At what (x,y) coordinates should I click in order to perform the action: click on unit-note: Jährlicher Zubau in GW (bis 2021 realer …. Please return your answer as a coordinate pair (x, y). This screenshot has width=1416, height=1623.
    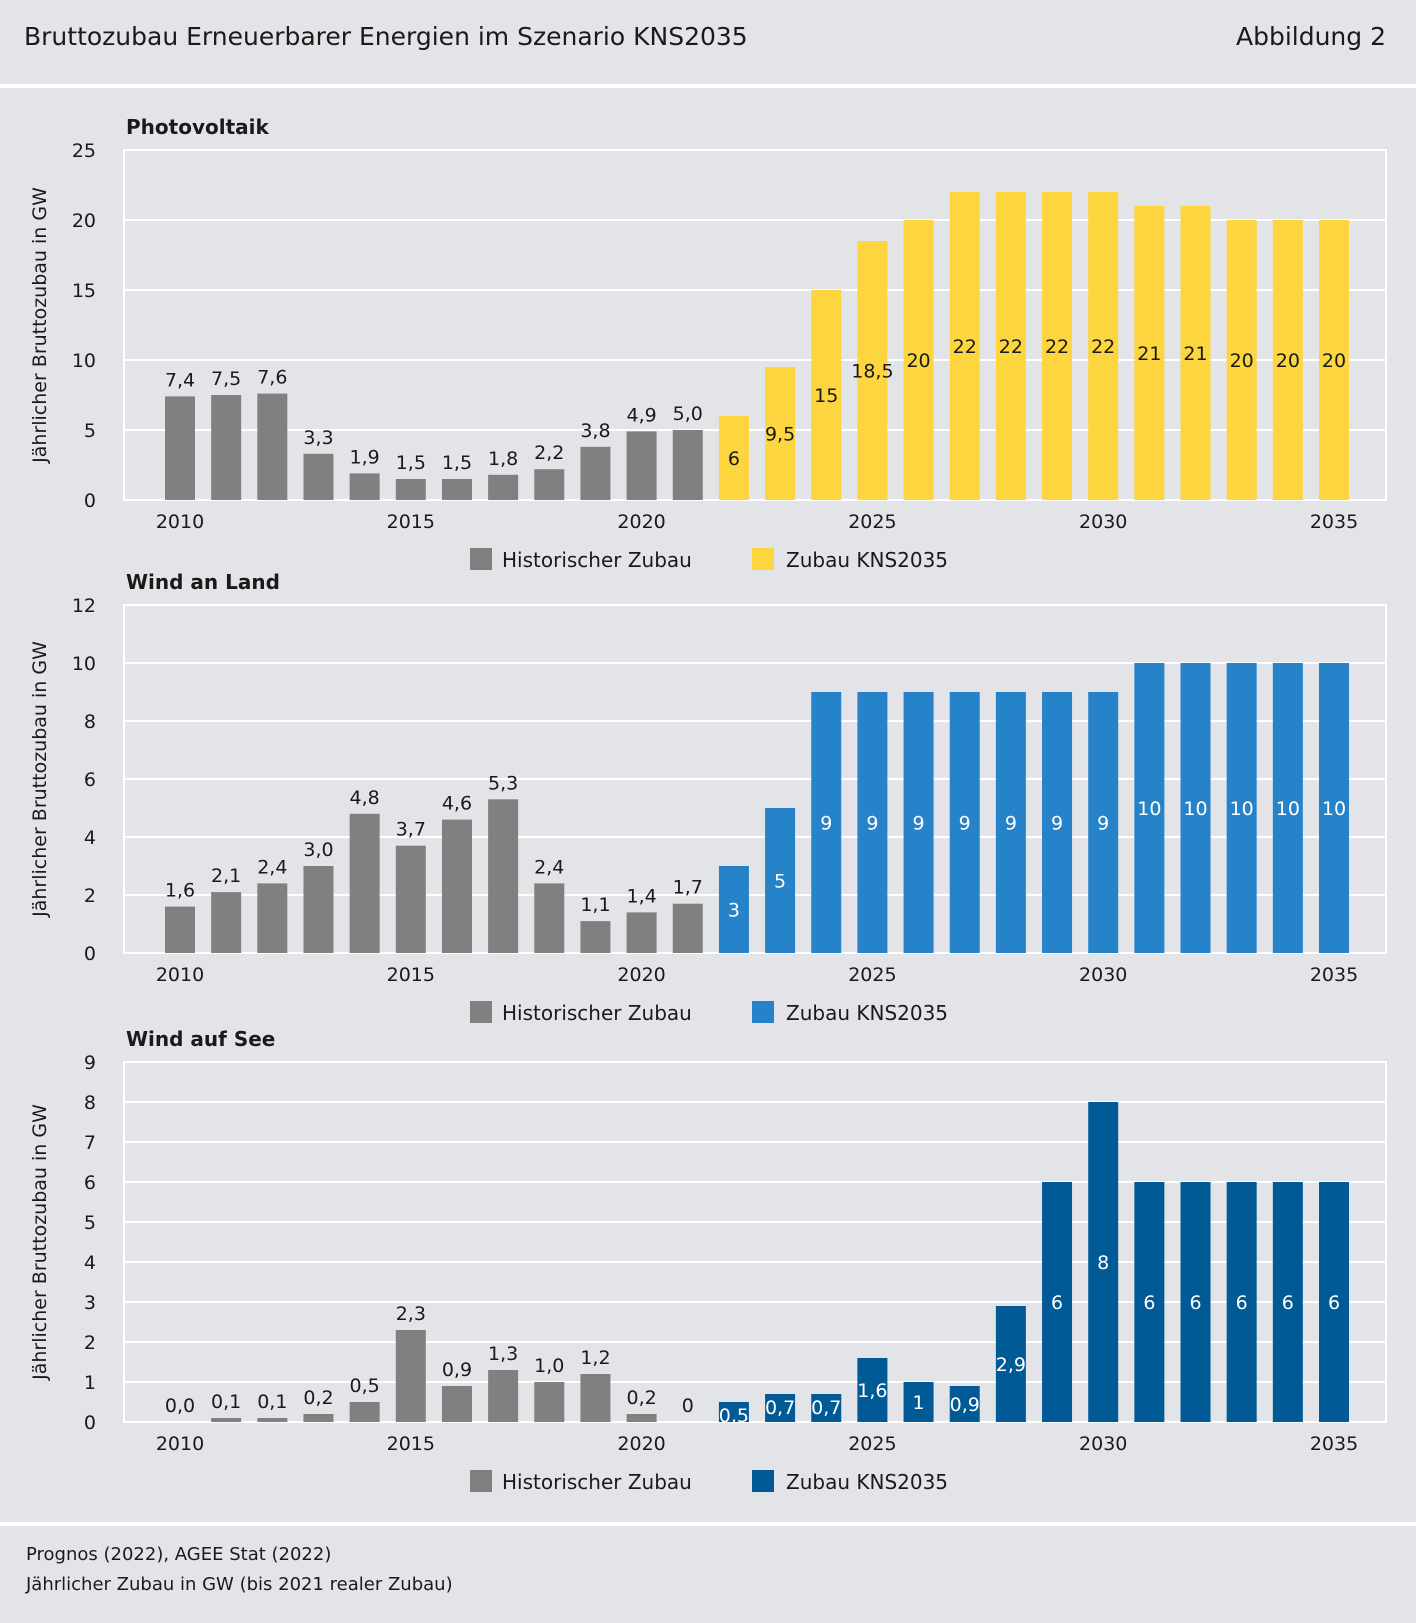
    Looking at the image, I should click on (239, 1584).